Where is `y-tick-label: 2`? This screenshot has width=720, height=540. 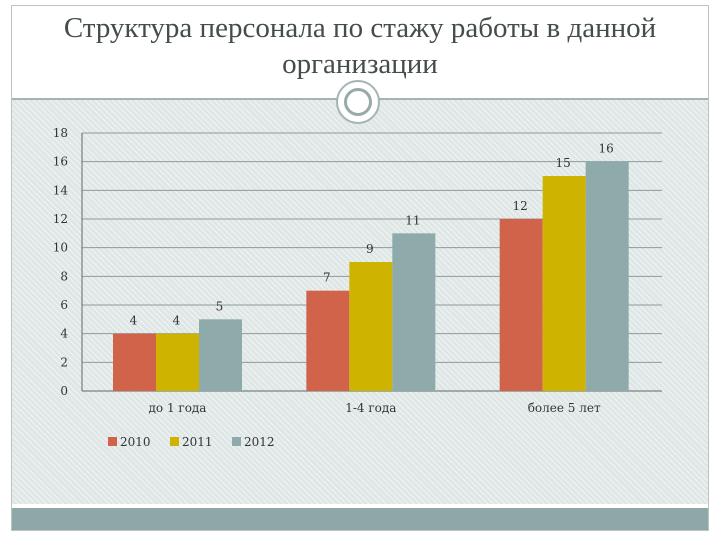
y-tick-label: 2 is located at coordinates (64, 362).